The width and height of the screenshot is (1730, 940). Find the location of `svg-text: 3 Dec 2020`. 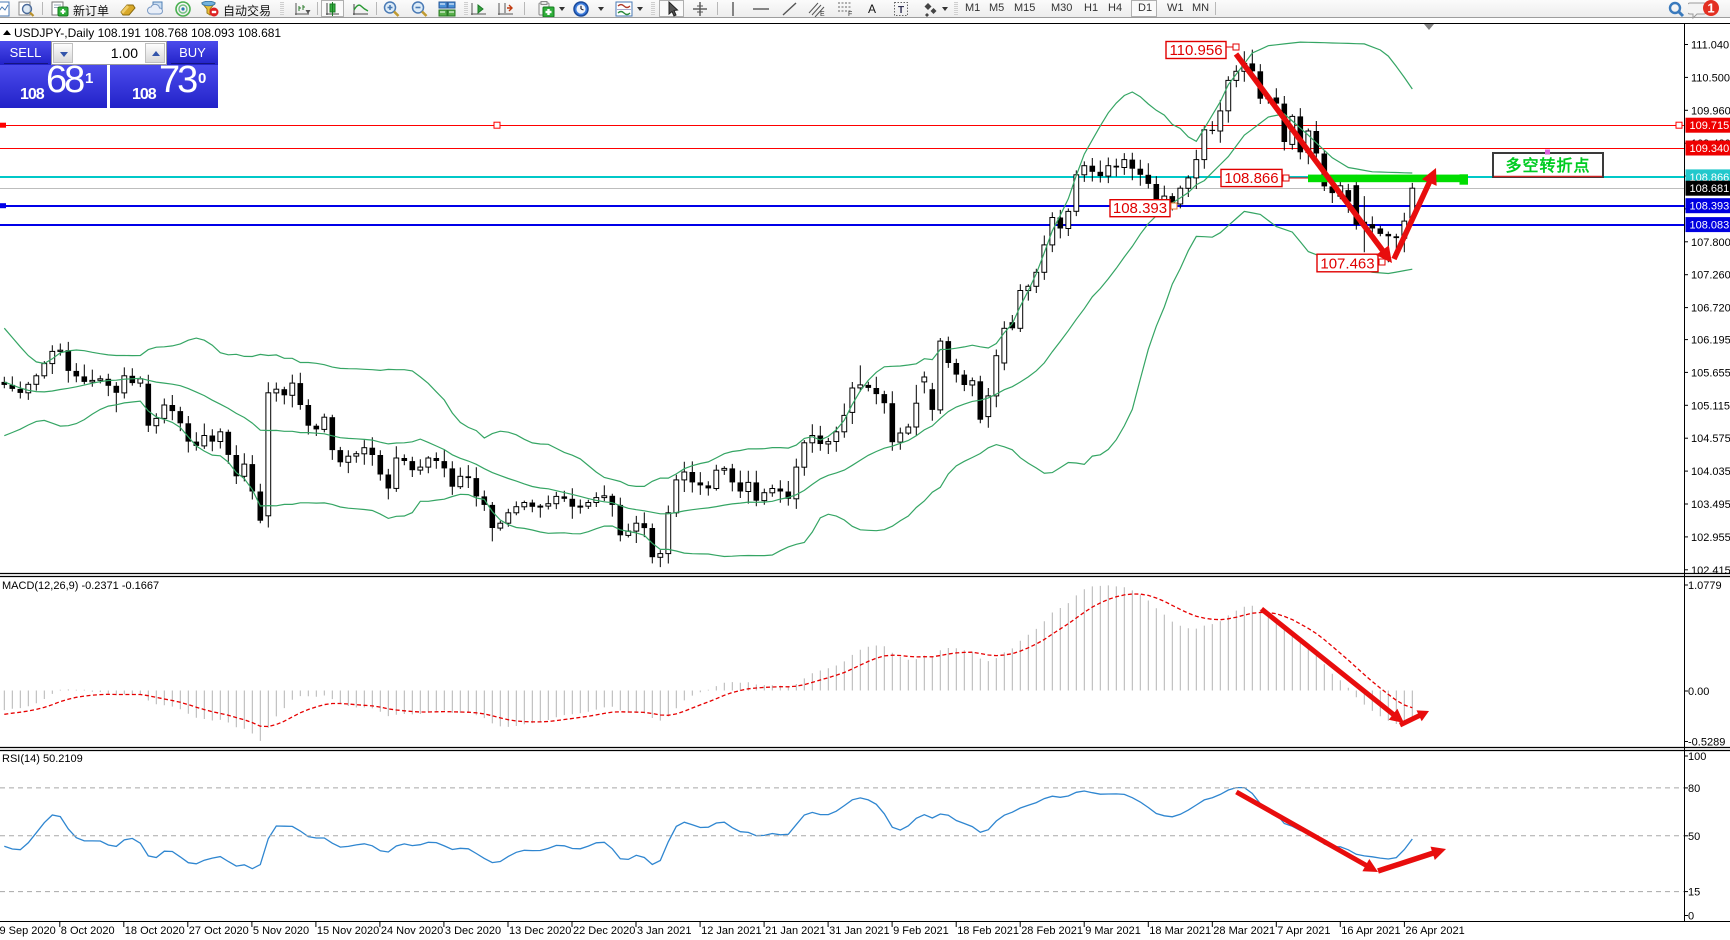

svg-text: 3 Dec 2020 is located at coordinates (473, 931).